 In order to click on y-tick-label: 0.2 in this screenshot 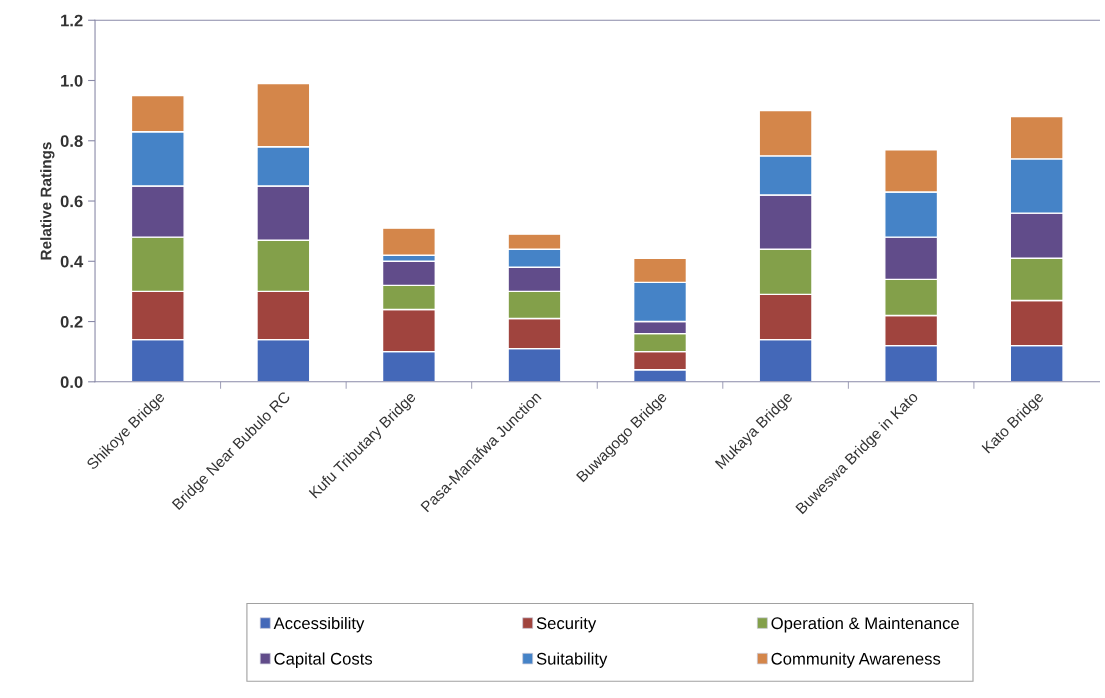, I will do `click(71, 321)`.